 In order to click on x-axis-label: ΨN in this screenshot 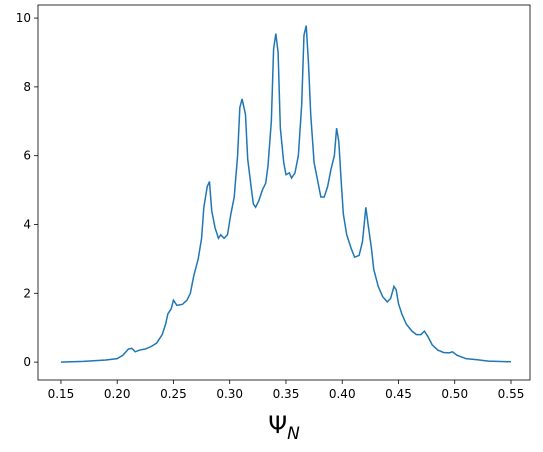, I will do `click(284, 427)`.